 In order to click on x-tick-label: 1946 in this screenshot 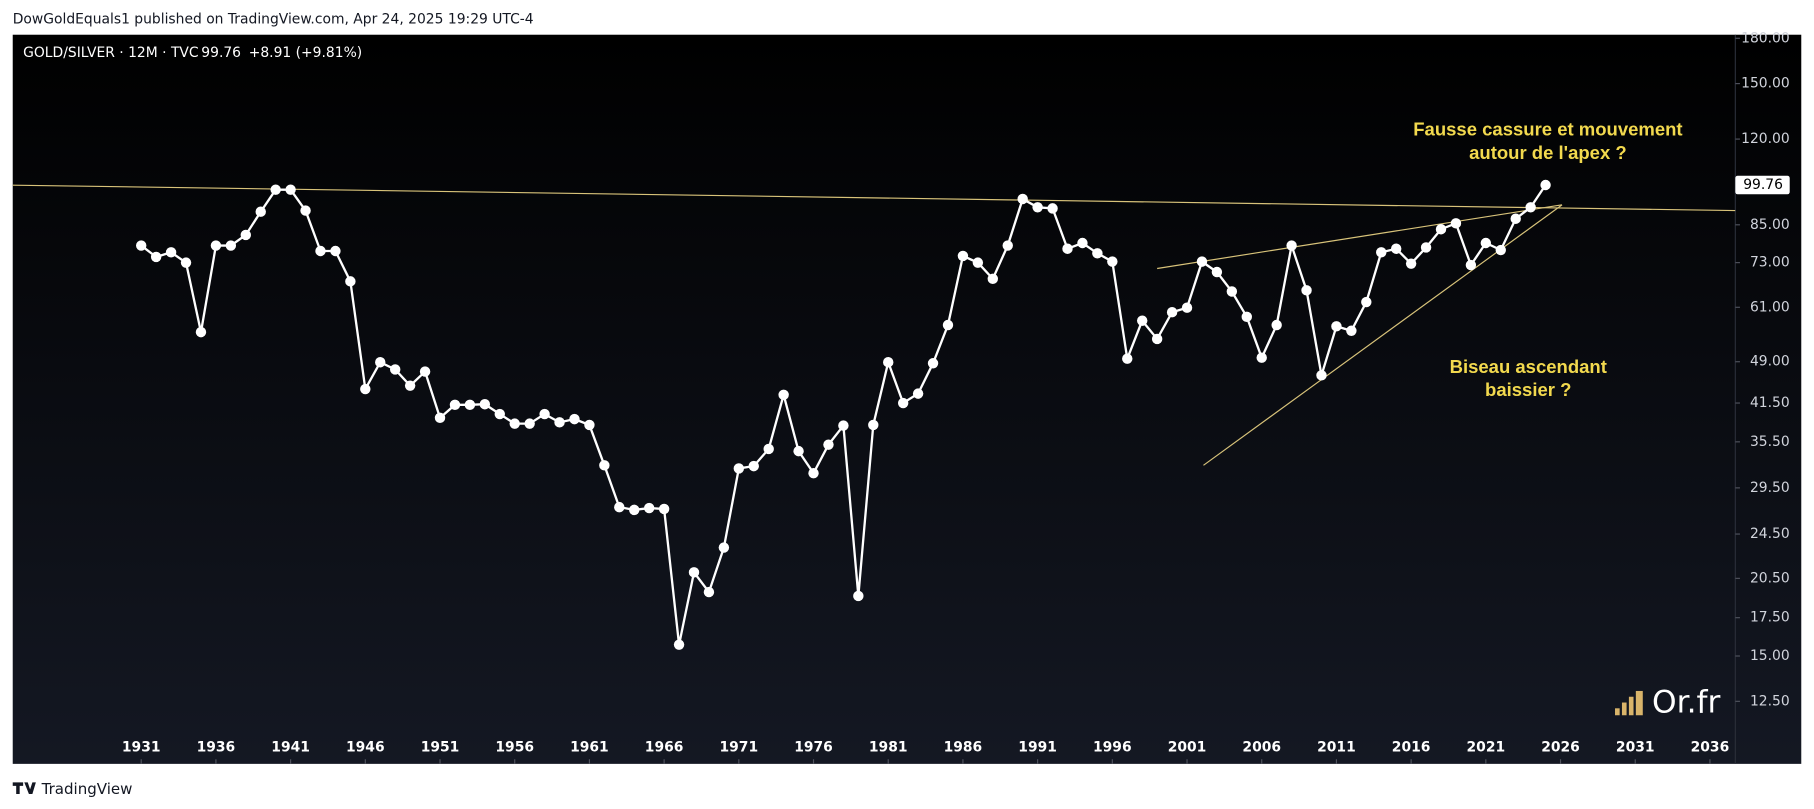, I will do `click(365, 748)`.